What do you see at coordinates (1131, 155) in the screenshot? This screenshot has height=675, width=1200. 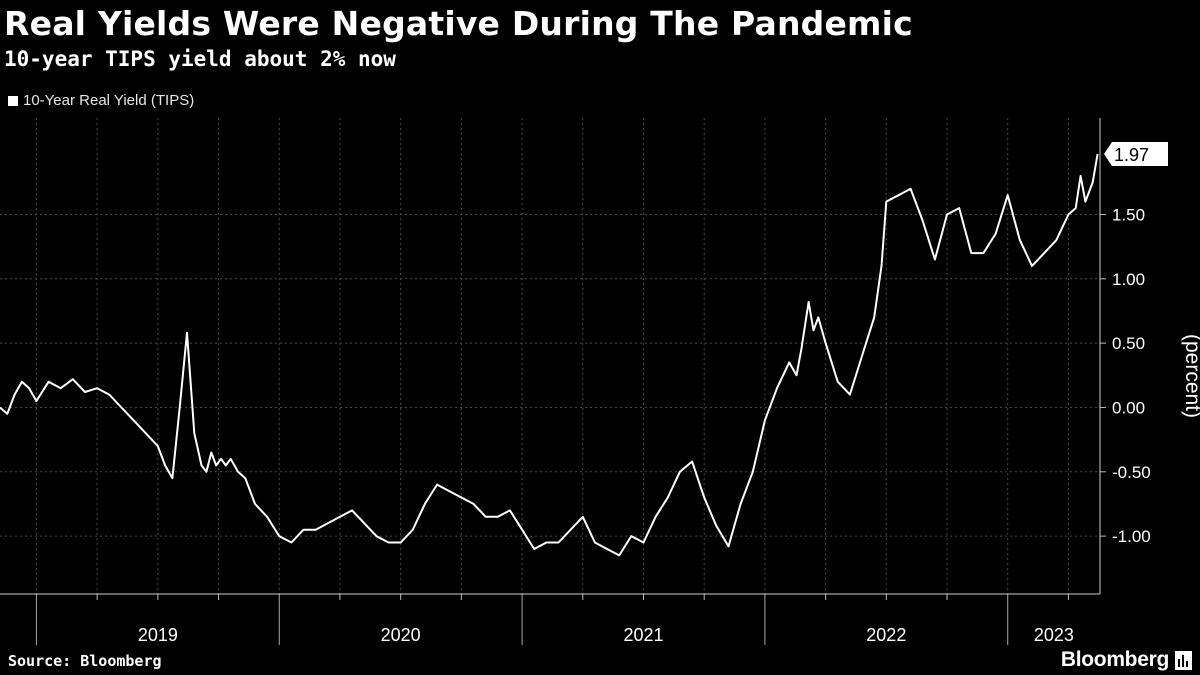 I see `last-value-label: 1.97` at bounding box center [1131, 155].